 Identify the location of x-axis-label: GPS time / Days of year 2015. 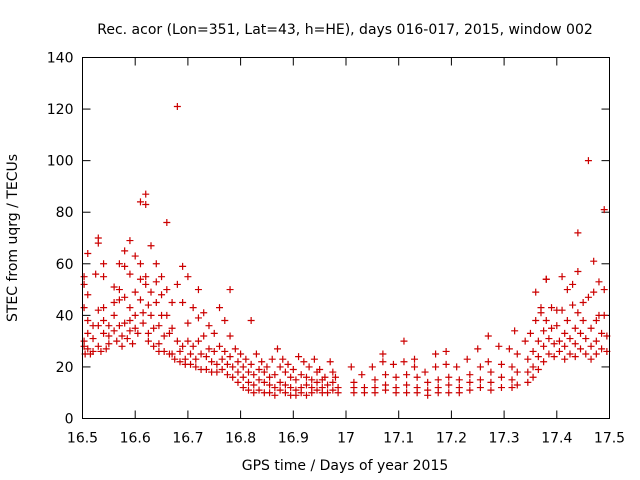
(345, 466).